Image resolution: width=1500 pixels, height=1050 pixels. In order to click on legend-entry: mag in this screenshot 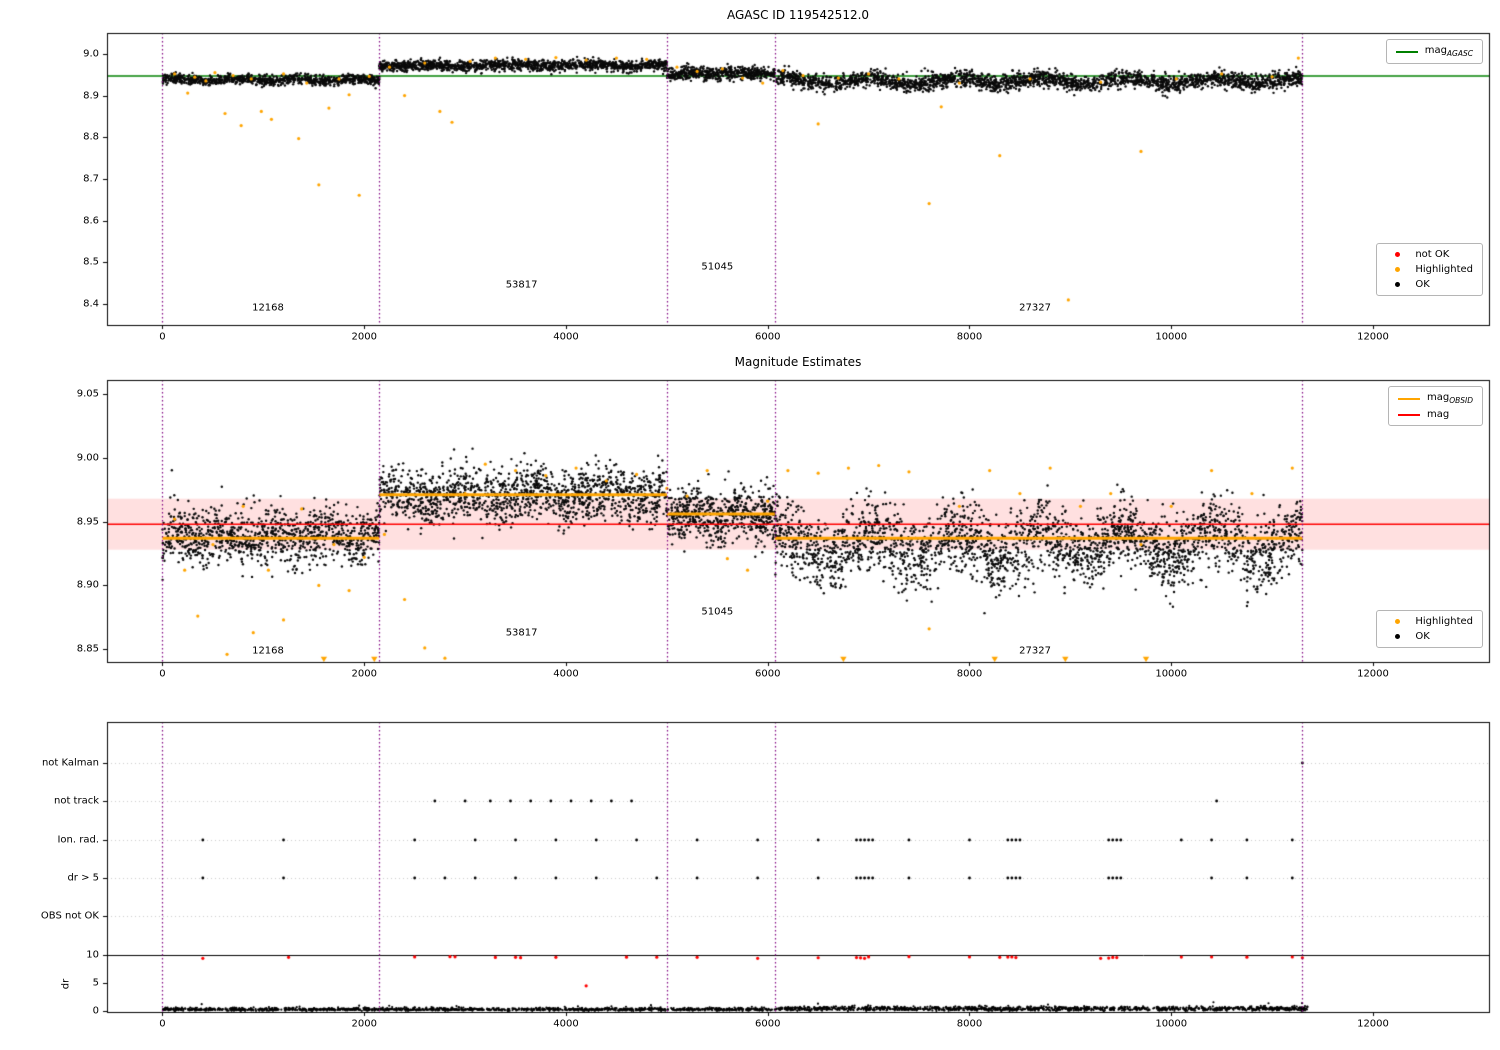, I will do `click(1435, 414)`.